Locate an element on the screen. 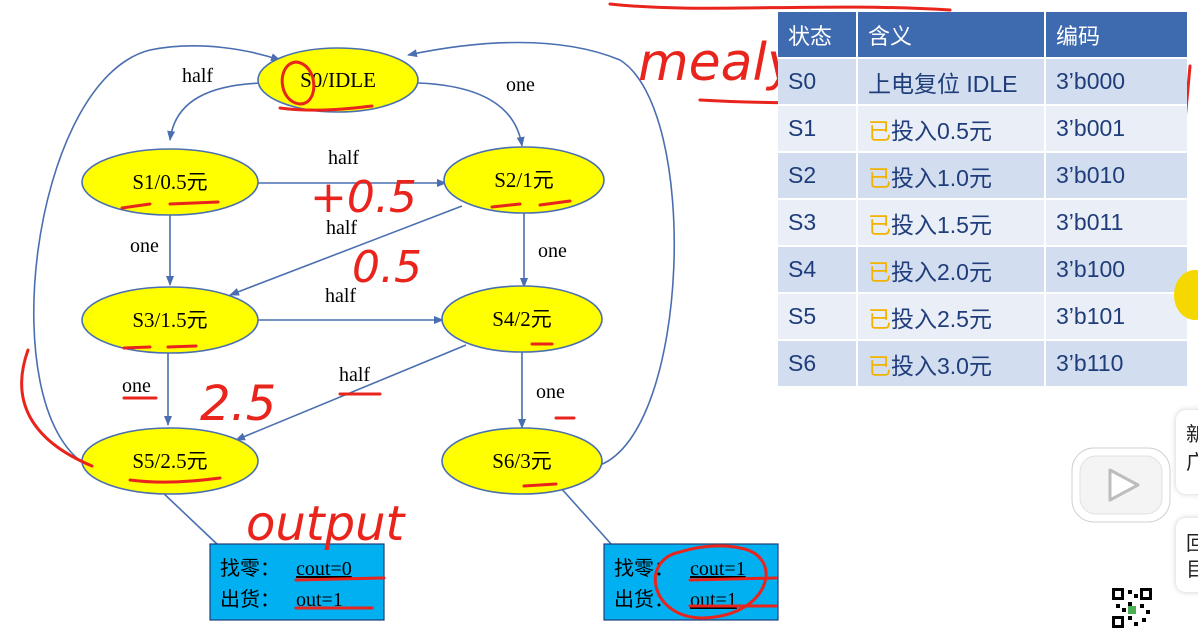 This screenshot has height=638, width=1198. table-header-row: 状态 含义 编码 is located at coordinates (982, 35).